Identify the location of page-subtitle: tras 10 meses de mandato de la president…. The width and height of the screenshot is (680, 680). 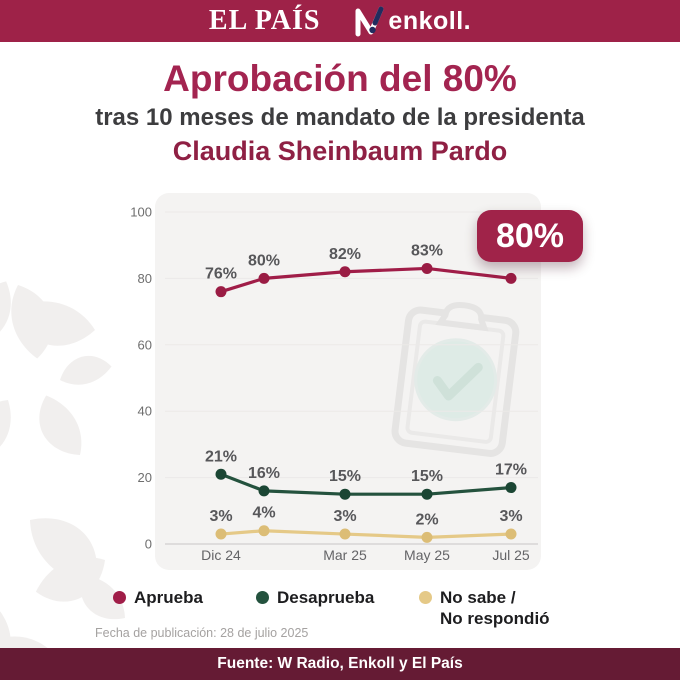
(340, 117).